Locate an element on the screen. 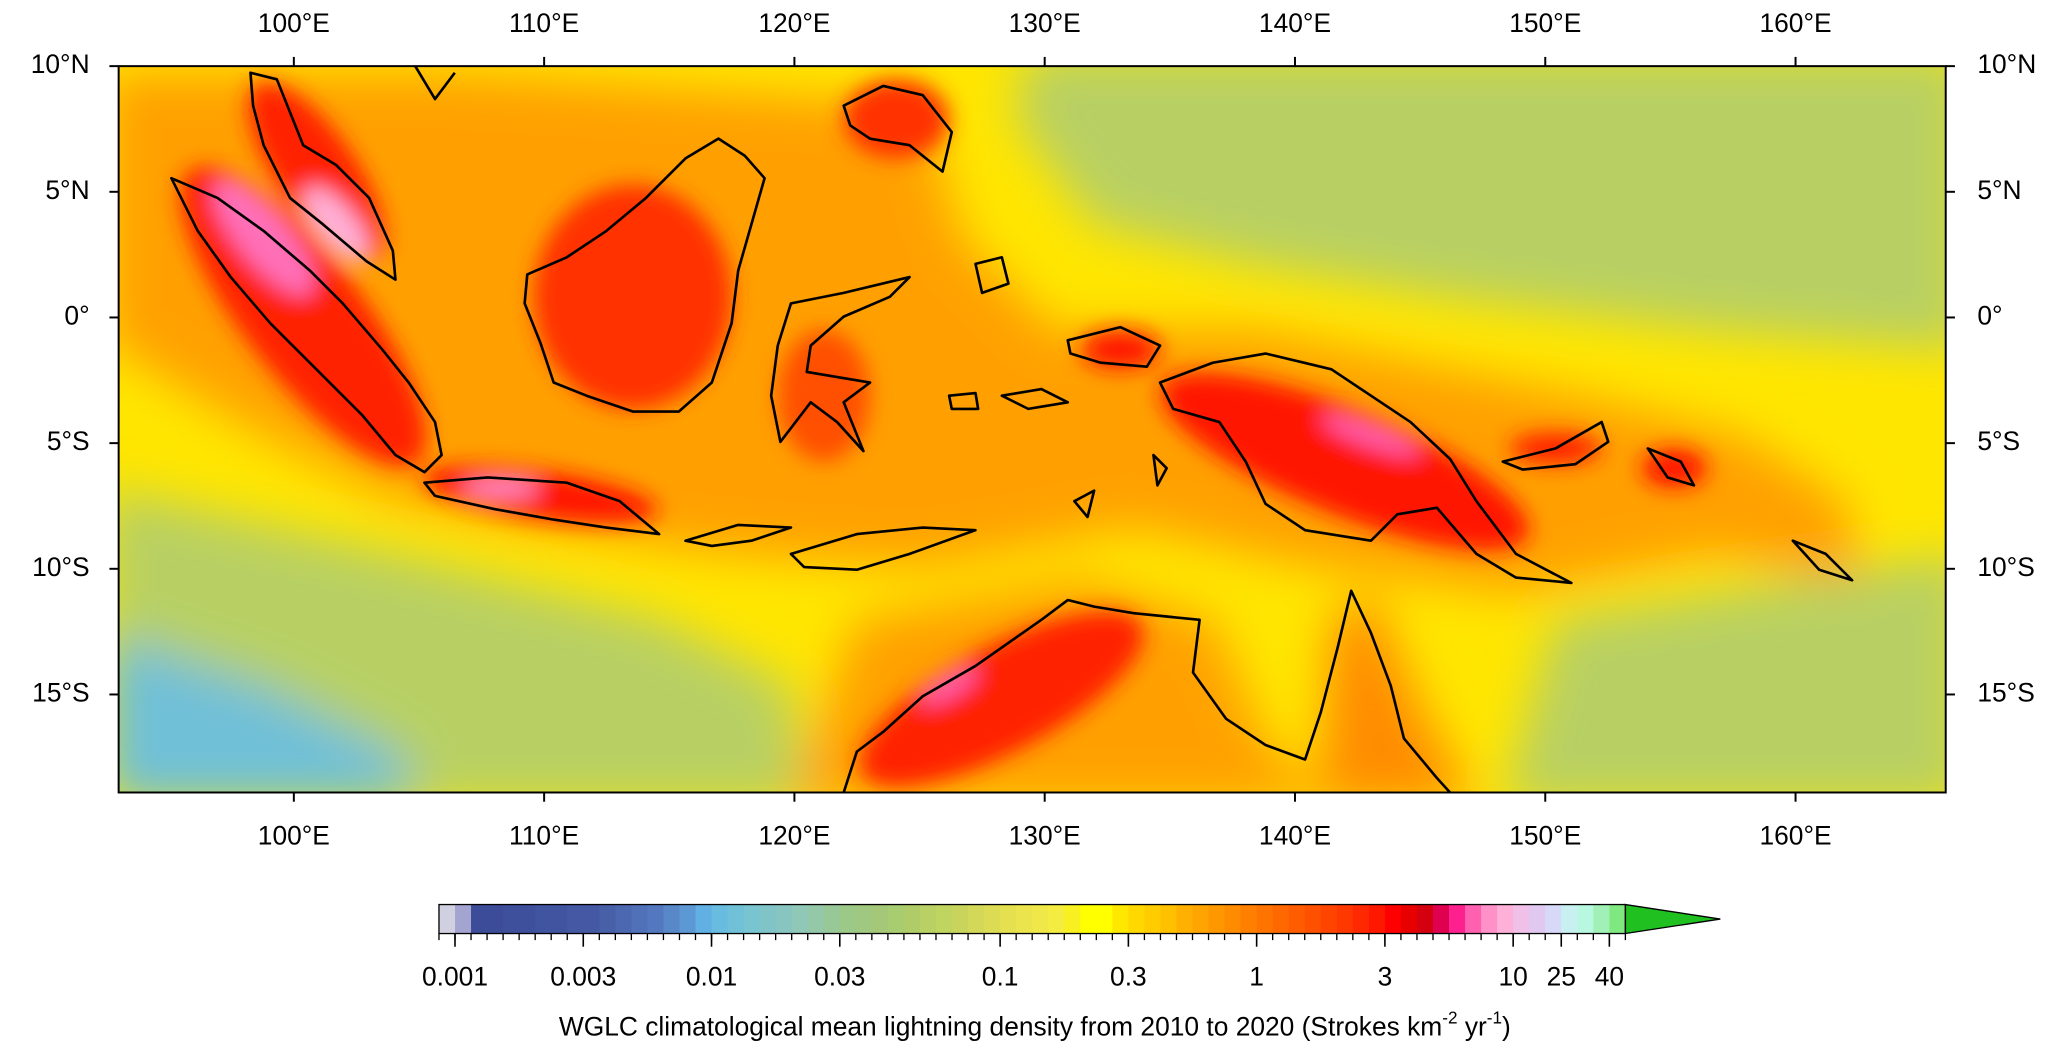  x-tick-label: 140°E is located at coordinates (1295, 835).